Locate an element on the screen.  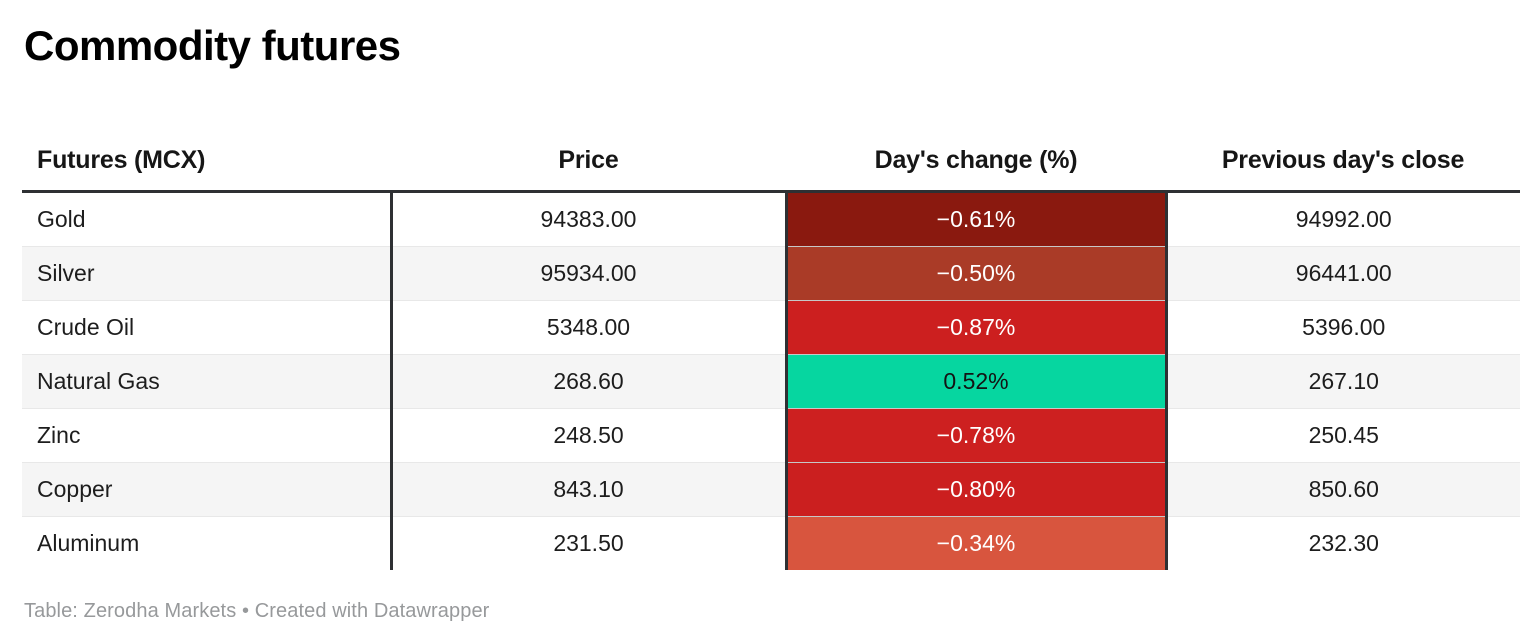
prev-close-cell: 850.60 is located at coordinates (1343, 489).